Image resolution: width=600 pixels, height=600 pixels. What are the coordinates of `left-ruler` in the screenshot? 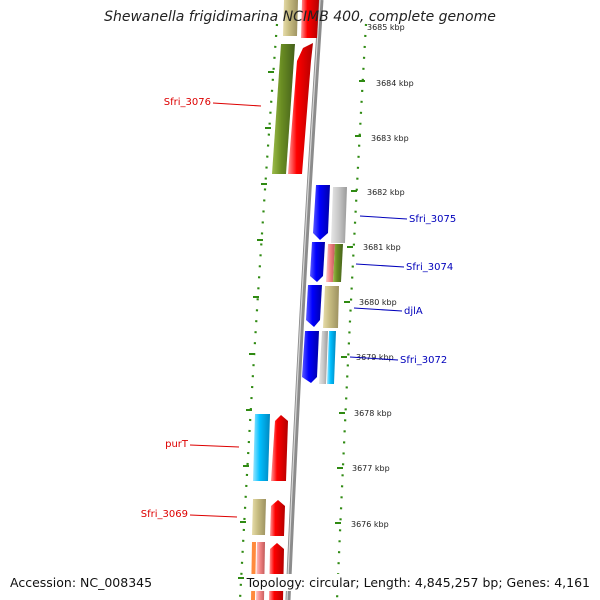 It's located at (258, 311).